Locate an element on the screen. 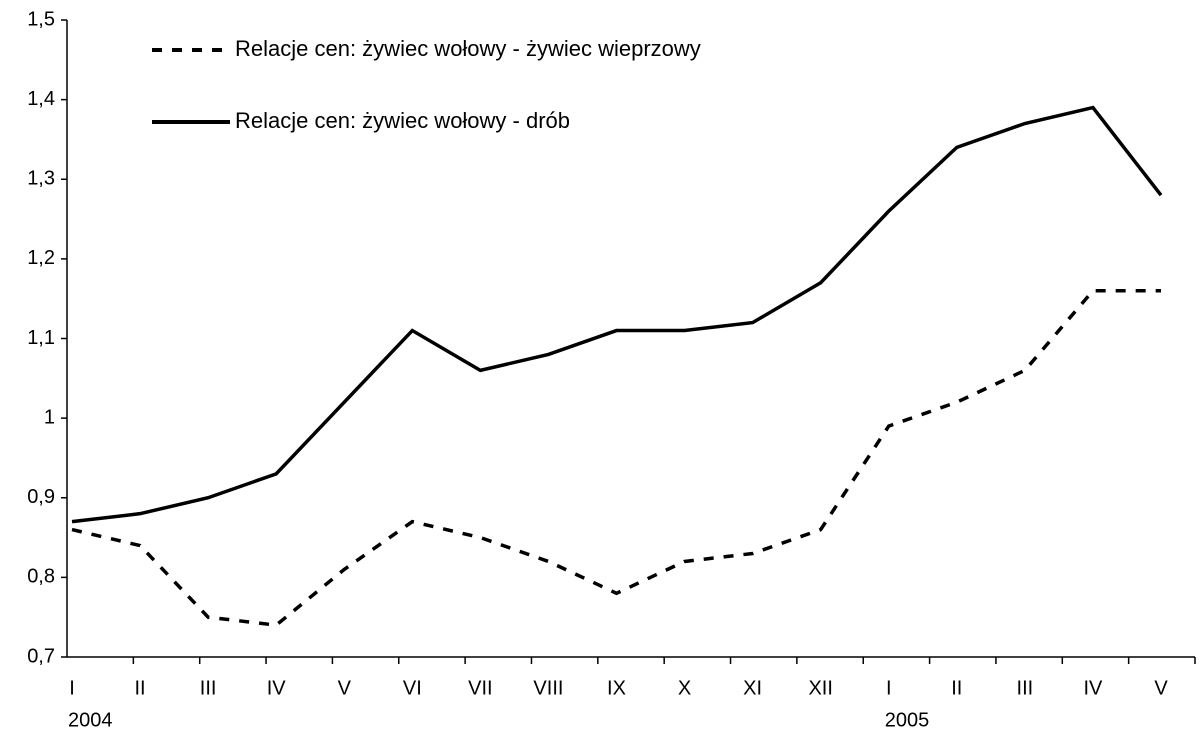  x-tick-label: IX is located at coordinates (616, 688).